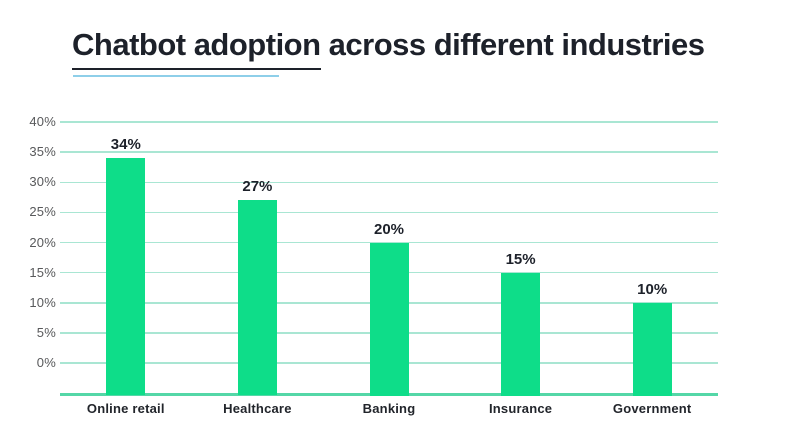 The width and height of the screenshot is (800, 445). I want to click on title-underlined-text: Chatbot adoption, so click(196, 52).